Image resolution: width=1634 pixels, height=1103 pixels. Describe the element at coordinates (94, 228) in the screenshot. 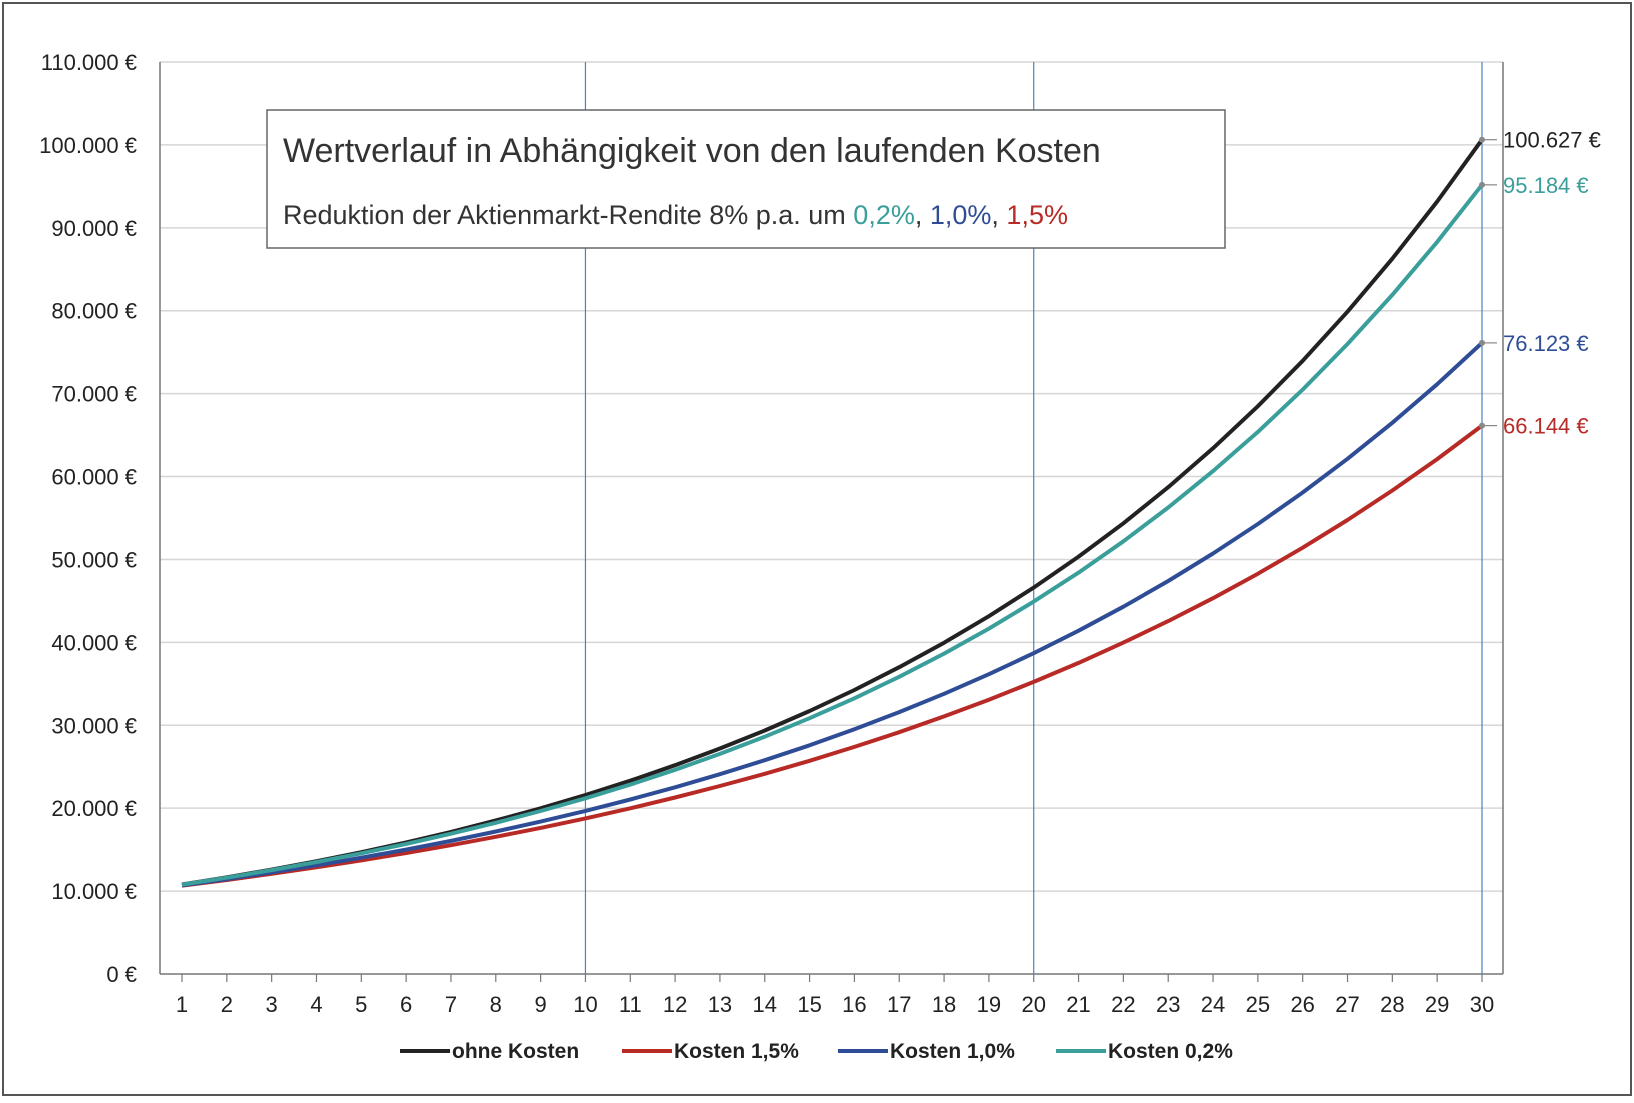

I see `y-tick-label: 90.000 €` at that location.